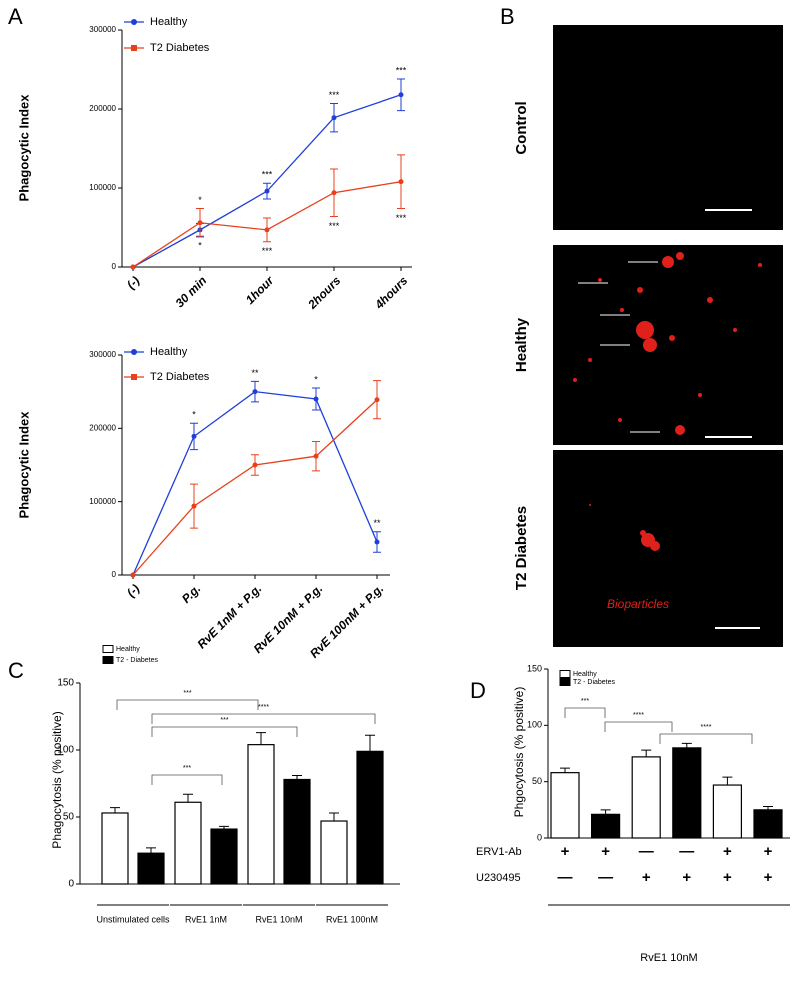 Image resolution: width=800 pixels, height=994 pixels. I want to click on x-tick-label: RvE1 100nM, so click(352, 919).